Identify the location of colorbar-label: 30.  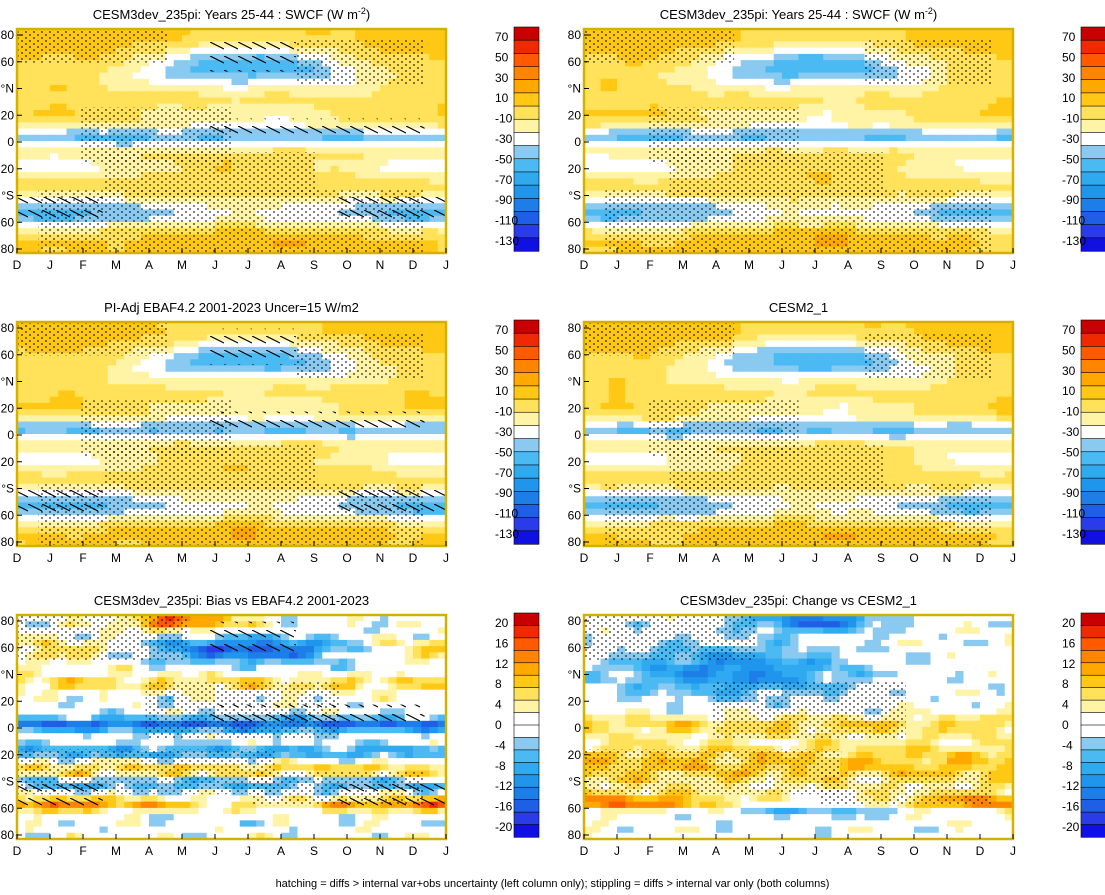
(1069, 78).